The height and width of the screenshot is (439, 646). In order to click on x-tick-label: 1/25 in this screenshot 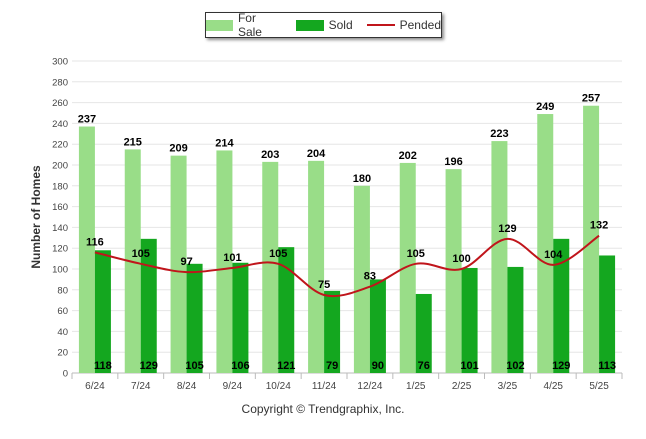, I will do `click(416, 386)`.